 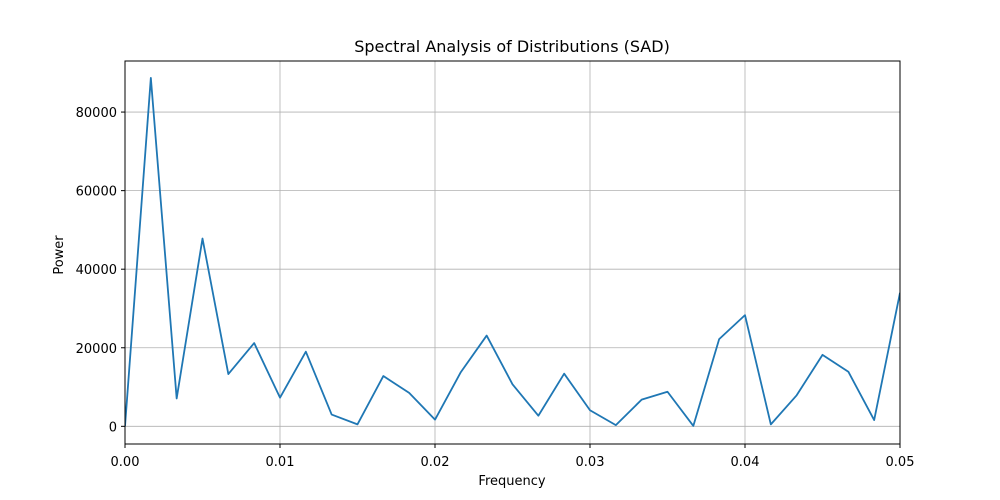 What do you see at coordinates (280, 462) in the screenshot?
I see `x-tick-label: 0.01` at bounding box center [280, 462].